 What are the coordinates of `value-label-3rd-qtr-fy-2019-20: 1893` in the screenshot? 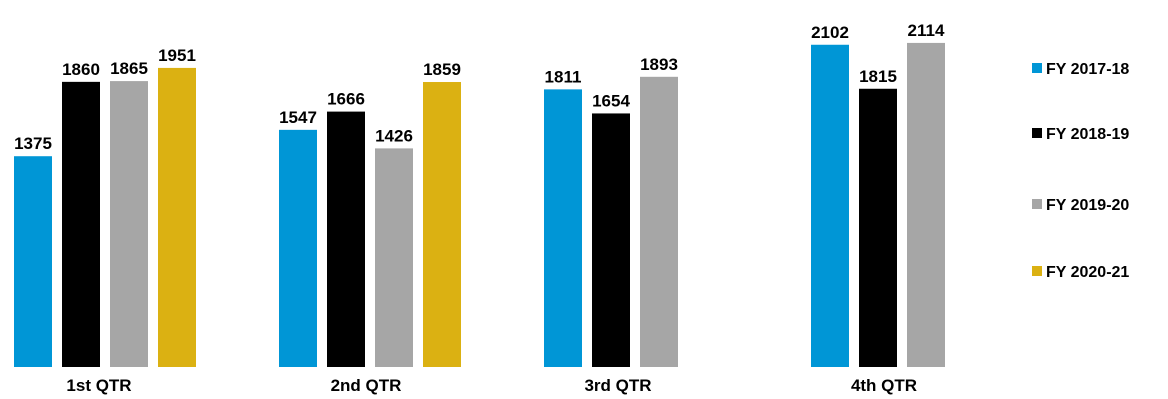 It's located at (659, 64).